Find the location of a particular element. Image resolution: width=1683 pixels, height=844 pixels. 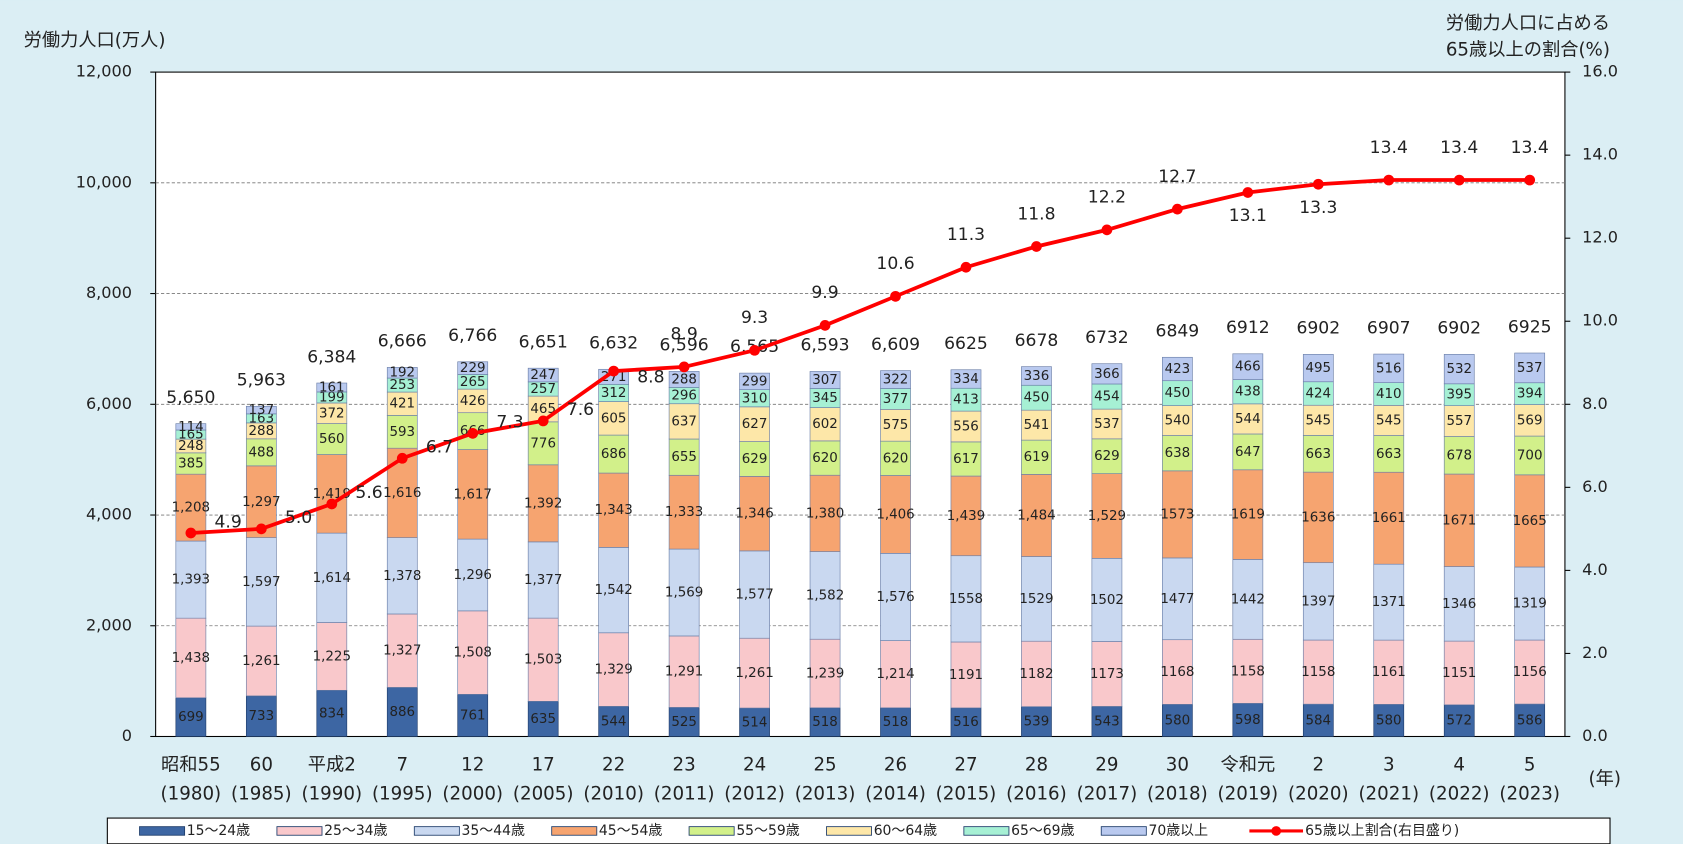

segment-label: 423 is located at coordinates (1178, 369).